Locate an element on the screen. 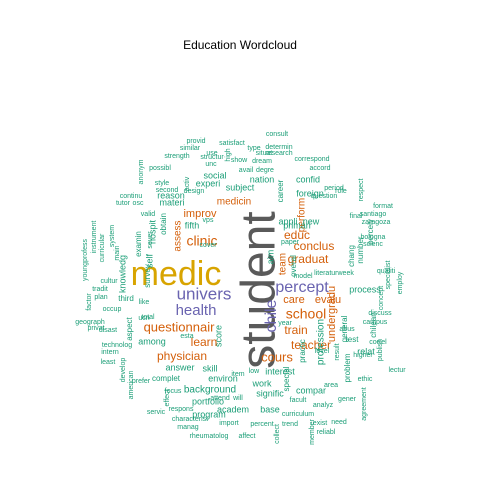  word-educ: educ is located at coordinates (297, 235).